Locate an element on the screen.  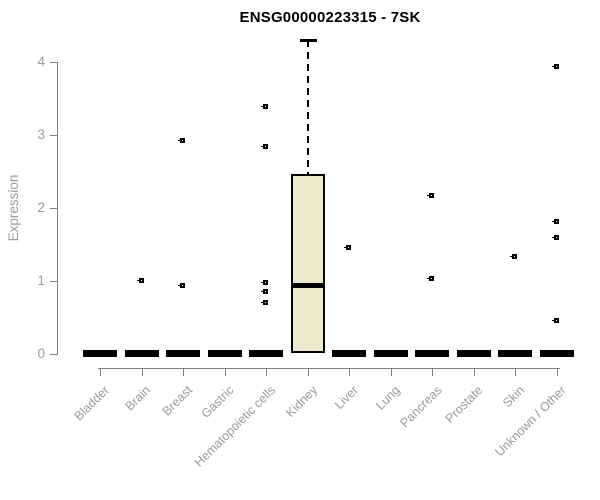
y-tick-label: 0 is located at coordinates (41, 353).